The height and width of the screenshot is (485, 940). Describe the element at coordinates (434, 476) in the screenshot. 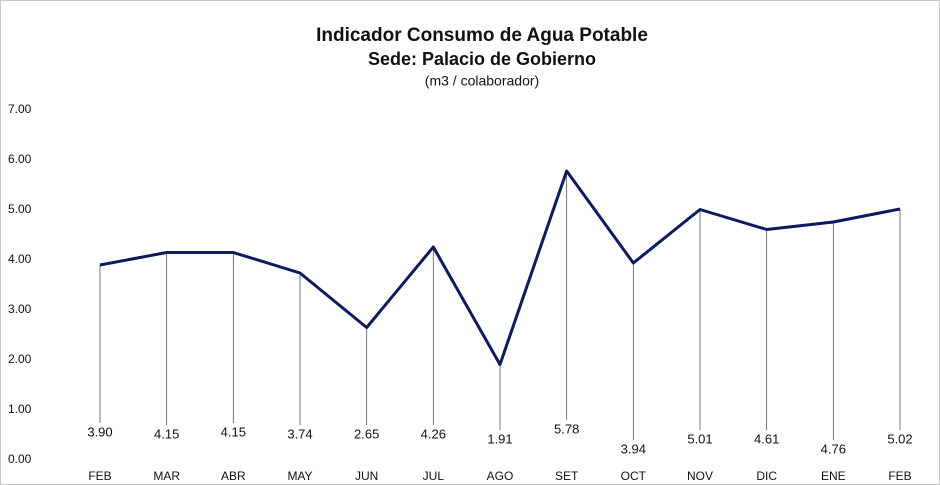

I see `x-tick-label: JUL` at that location.